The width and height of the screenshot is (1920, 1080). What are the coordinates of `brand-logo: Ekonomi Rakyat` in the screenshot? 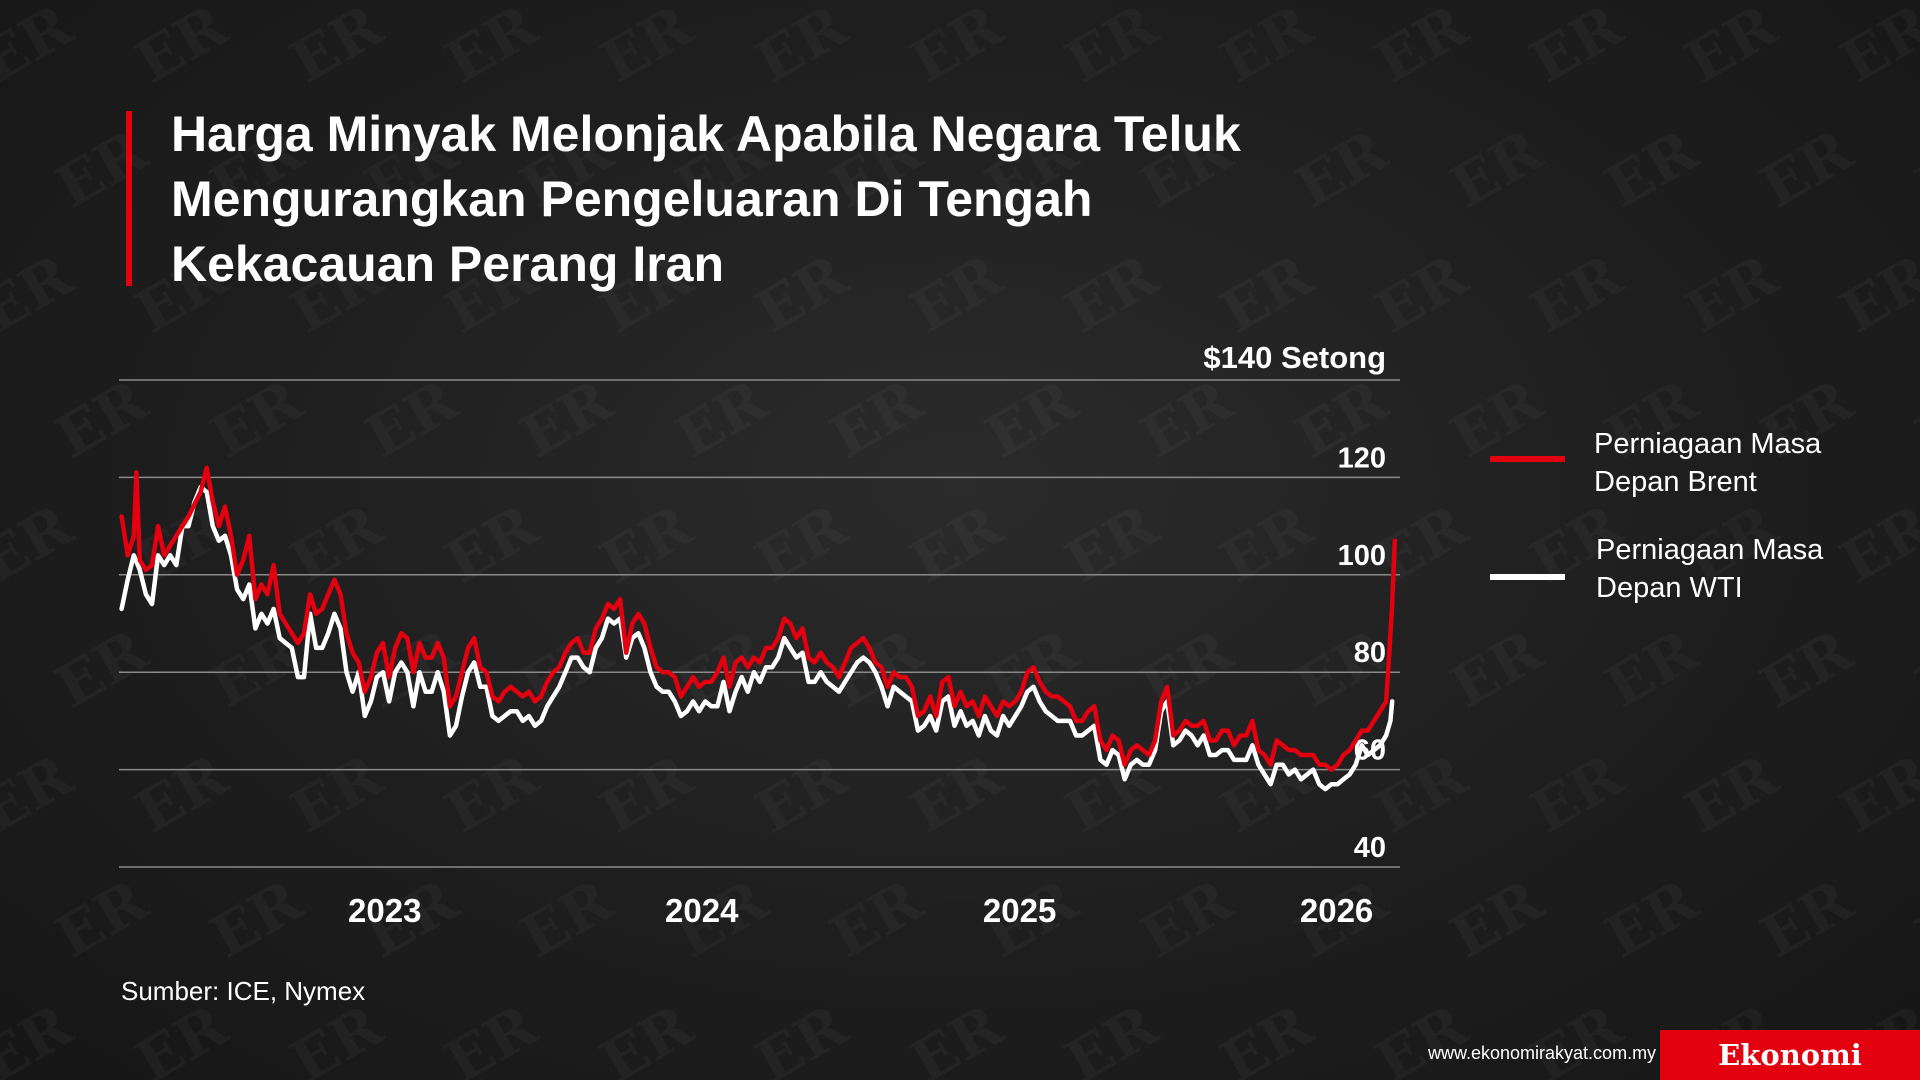 It's located at (1790, 1055).